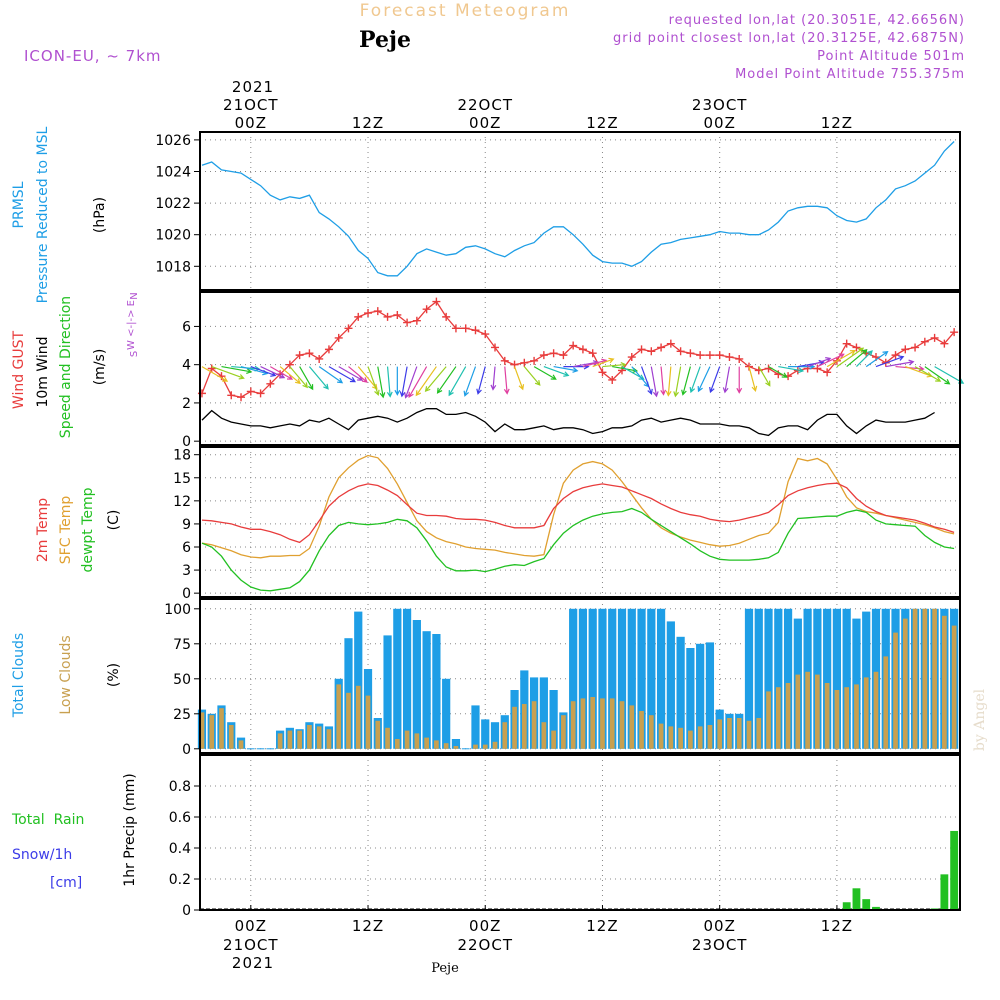 The height and width of the screenshot is (1000, 1000). I want to click on model-label: ICON-EU, ~ 7km, so click(93, 56).